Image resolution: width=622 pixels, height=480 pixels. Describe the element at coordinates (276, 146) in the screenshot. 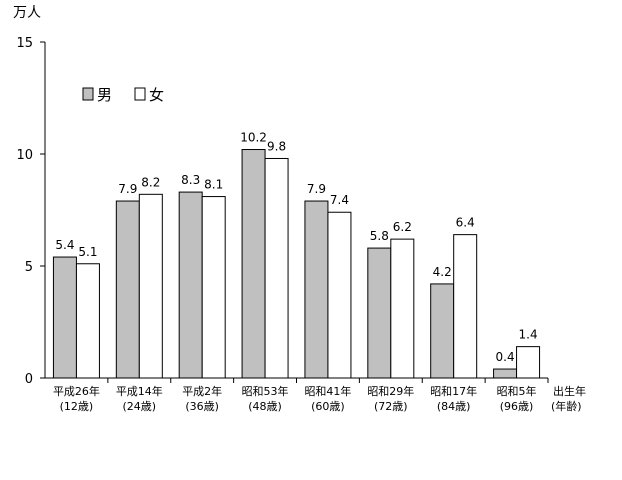

I see `data-label: 9.8` at that location.